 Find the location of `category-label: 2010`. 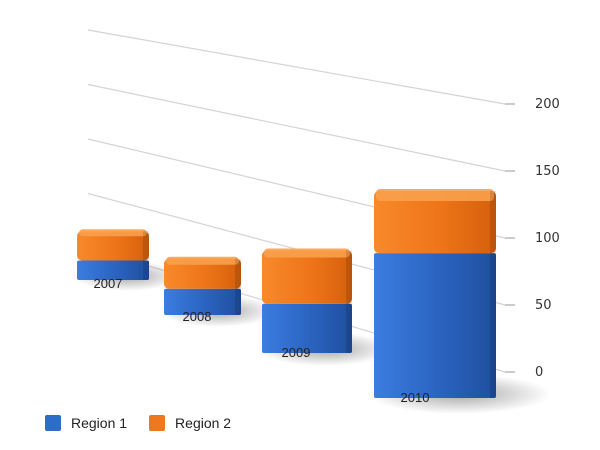

category-label: 2010 is located at coordinates (415, 397).